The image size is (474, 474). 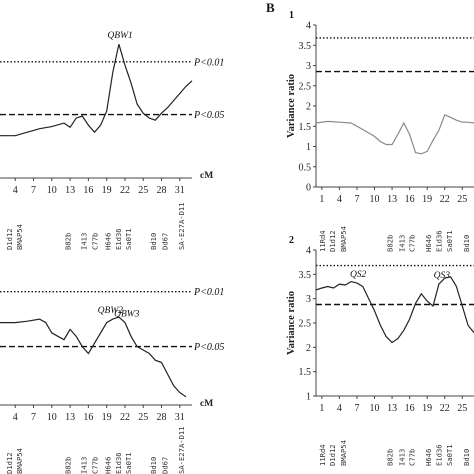 I want to click on peak-label: QS3, so click(x=442, y=276).